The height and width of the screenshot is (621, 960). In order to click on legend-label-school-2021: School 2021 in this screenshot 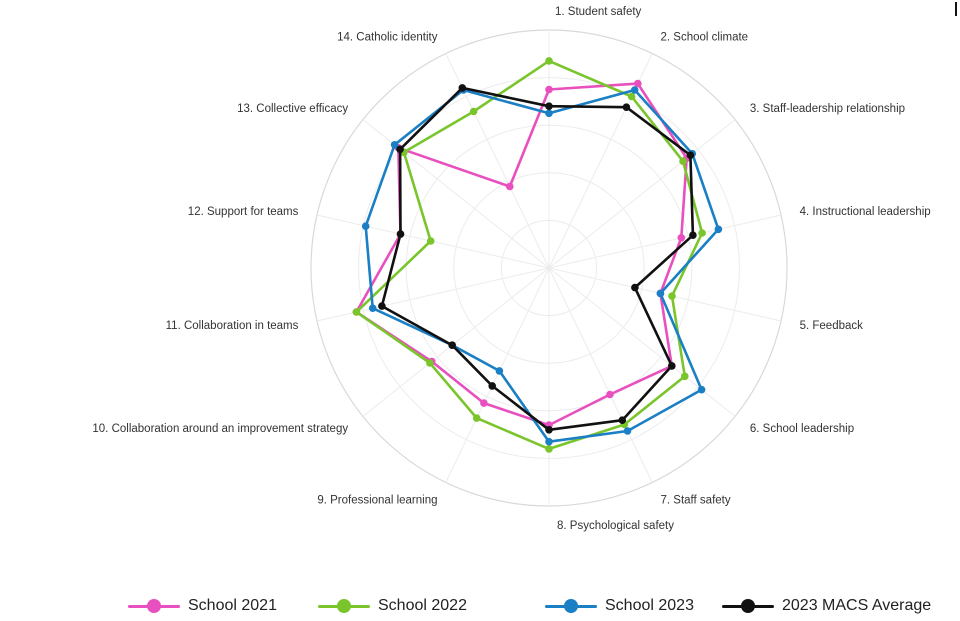, I will do `click(232, 605)`.